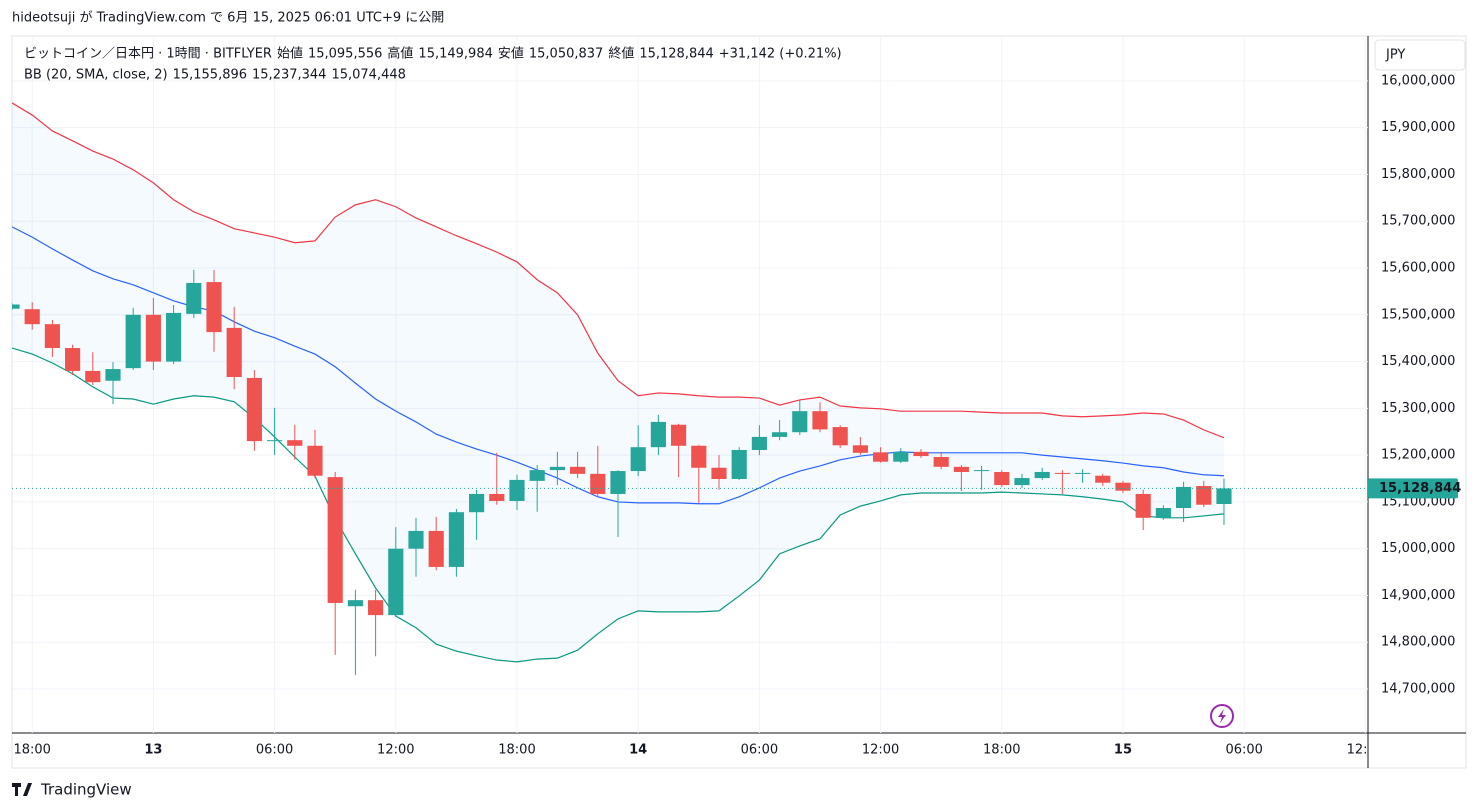 The height and width of the screenshot is (812, 1479). Describe the element at coordinates (1418, 455) in the screenshot. I see `y-tick-label: 15,200,000` at that location.